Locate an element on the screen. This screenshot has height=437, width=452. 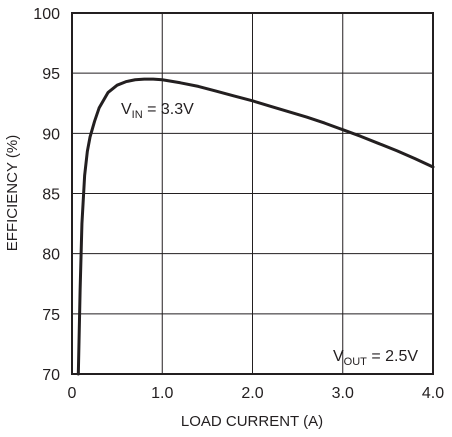
y-tick-label: 75 is located at coordinates (51, 315).